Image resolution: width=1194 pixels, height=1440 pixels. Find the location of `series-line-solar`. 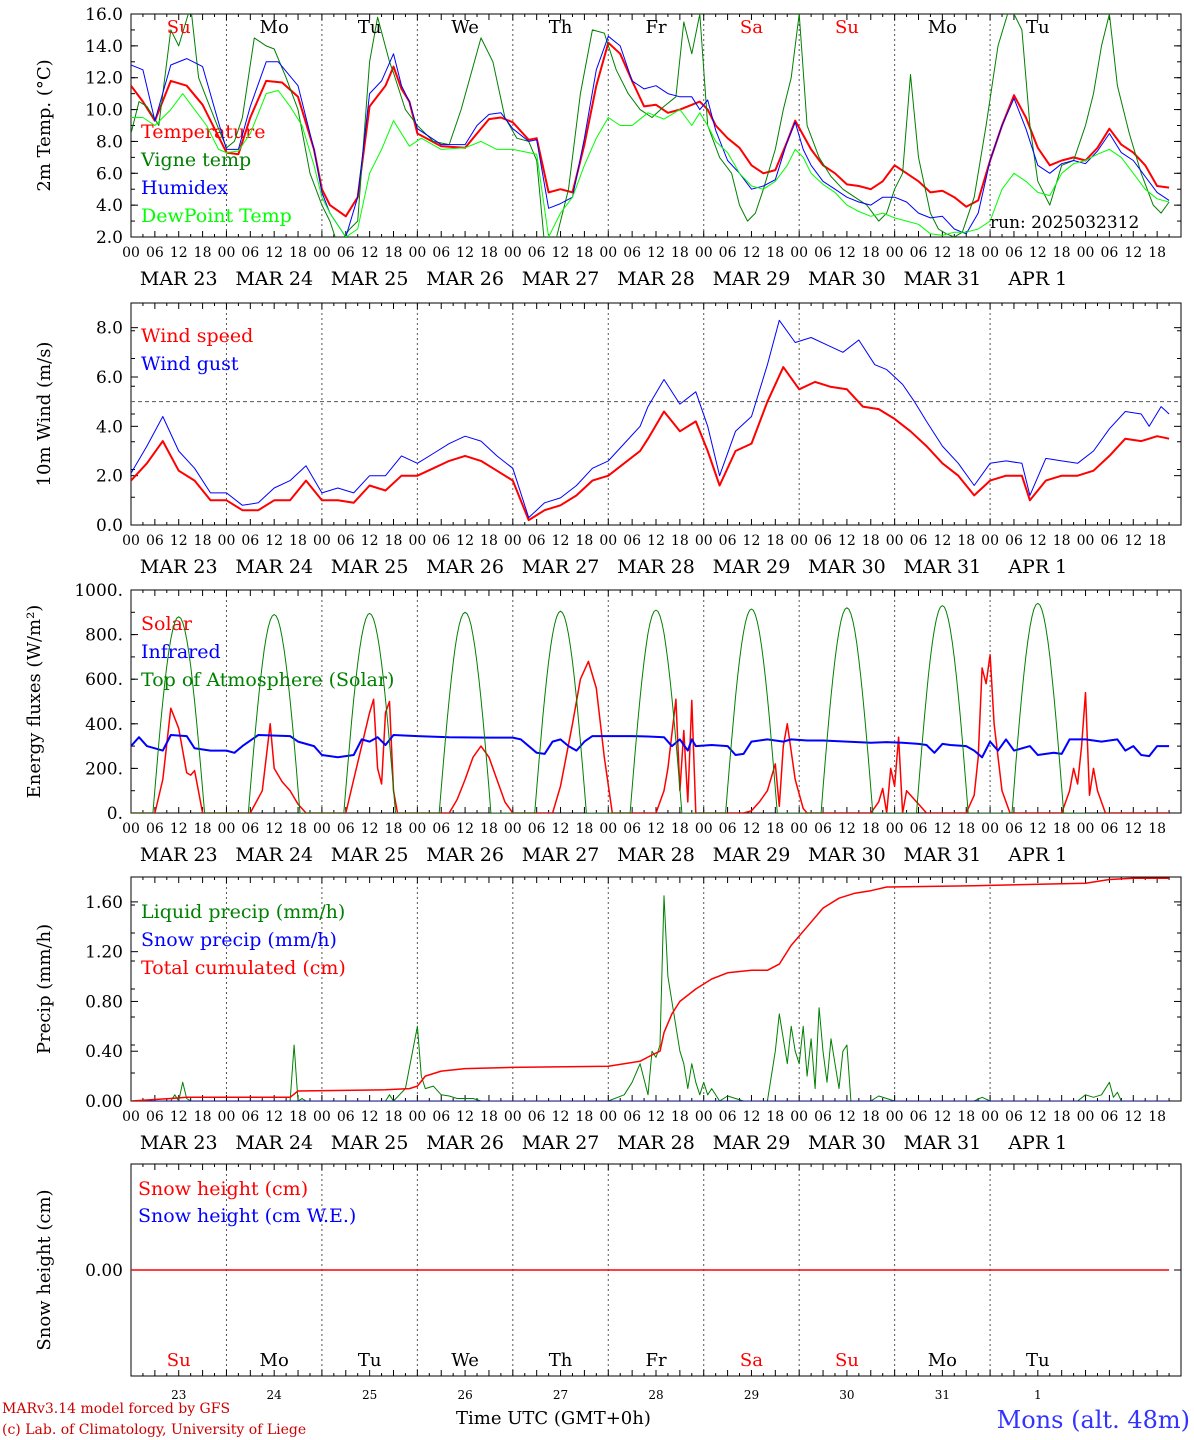

series-line-solar is located at coordinates (650, 733).